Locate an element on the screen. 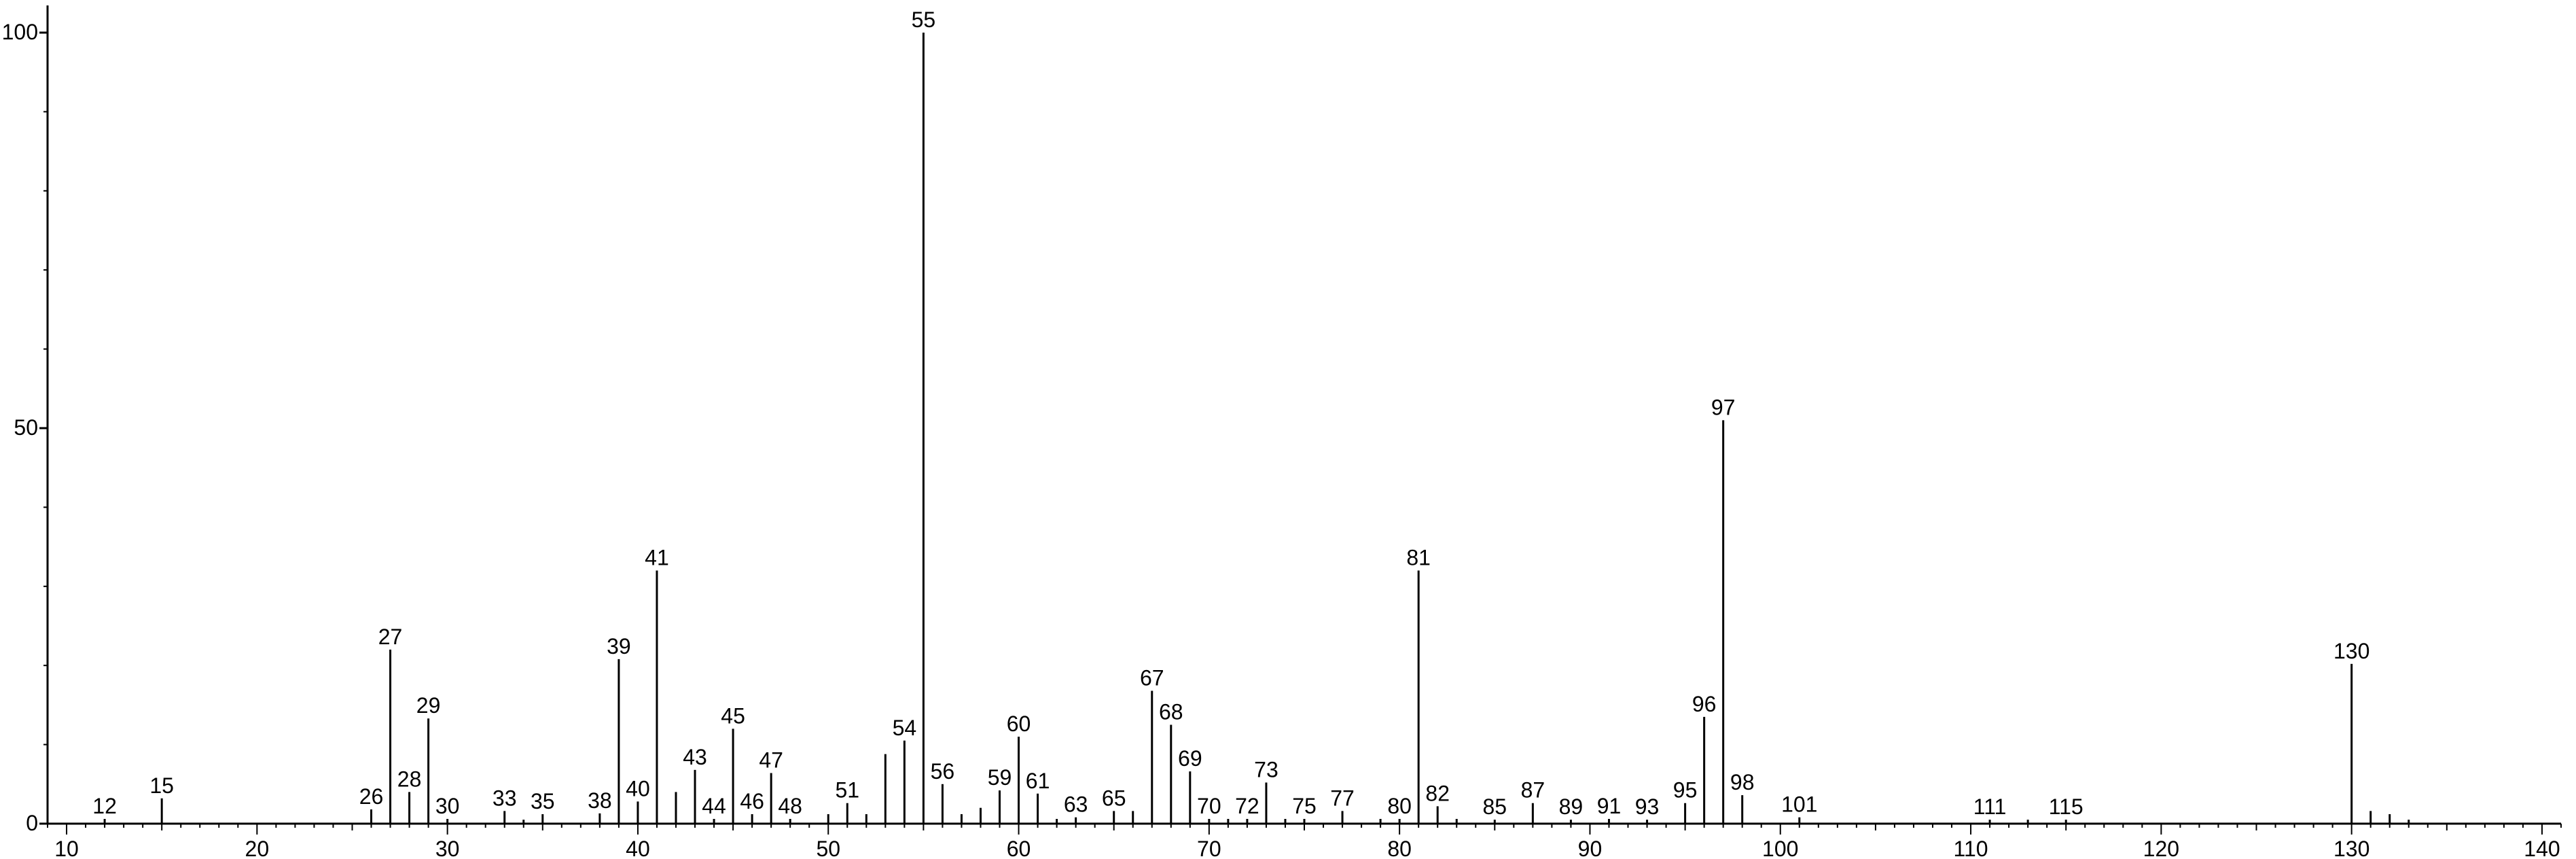  peak-label-15: 15 is located at coordinates (161, 785).